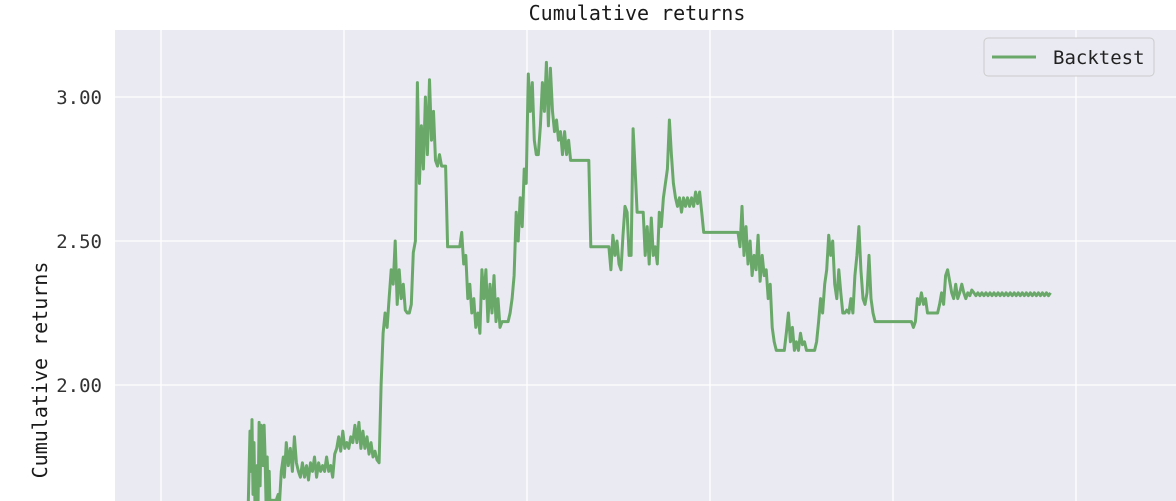 The width and height of the screenshot is (1176, 501). I want to click on y-tick-label: 2.00, so click(79, 386).